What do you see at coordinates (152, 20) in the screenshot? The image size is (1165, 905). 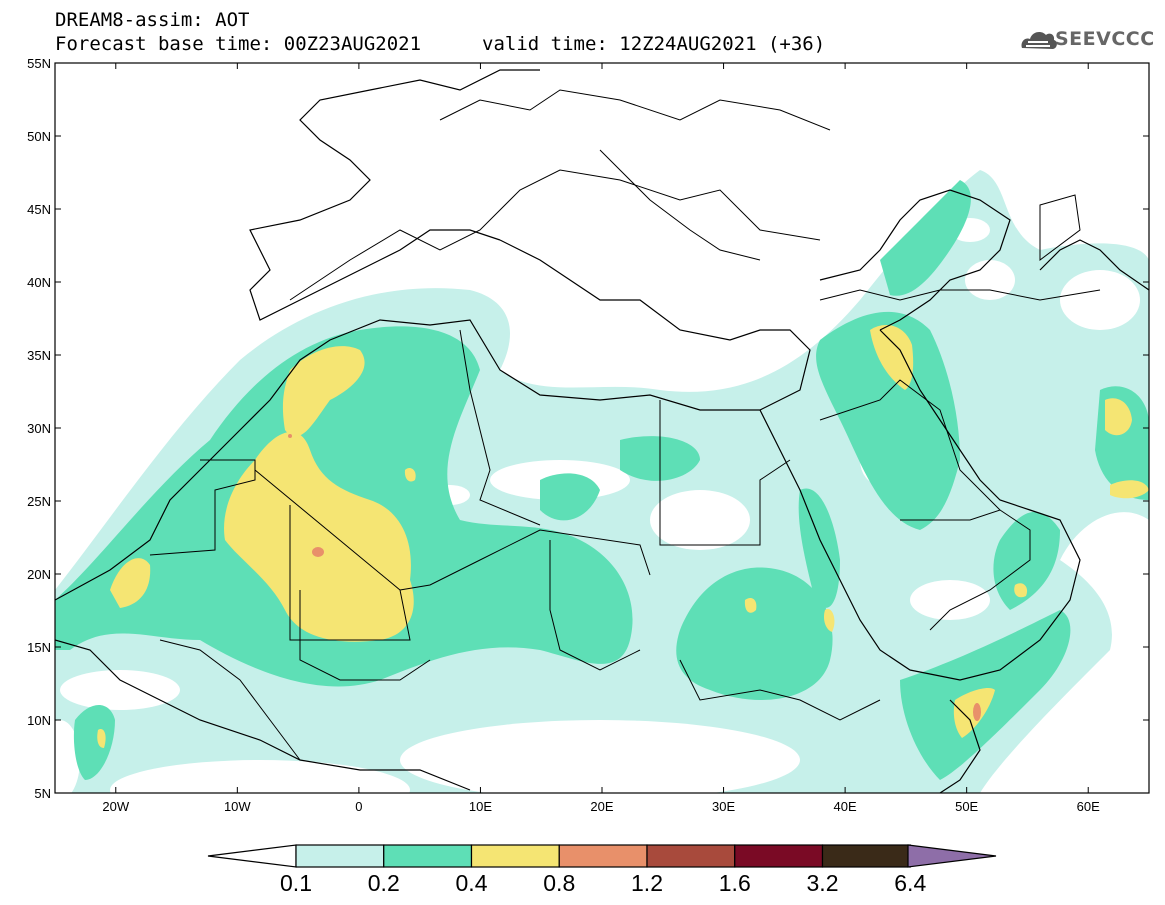 I see `map-title: DREAM8-assim: AOT` at bounding box center [152, 20].